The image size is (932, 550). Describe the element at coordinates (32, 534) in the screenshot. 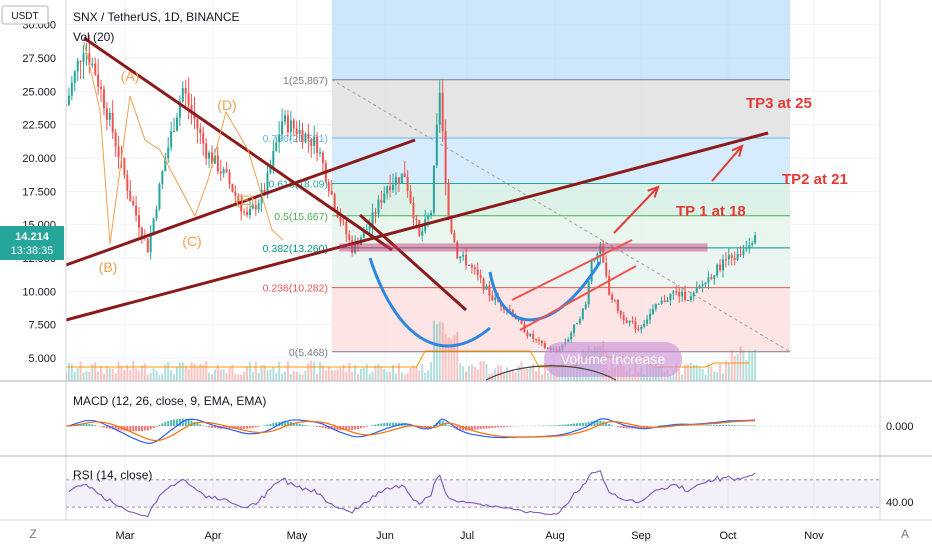

I see `timezone-button: Z` at that location.